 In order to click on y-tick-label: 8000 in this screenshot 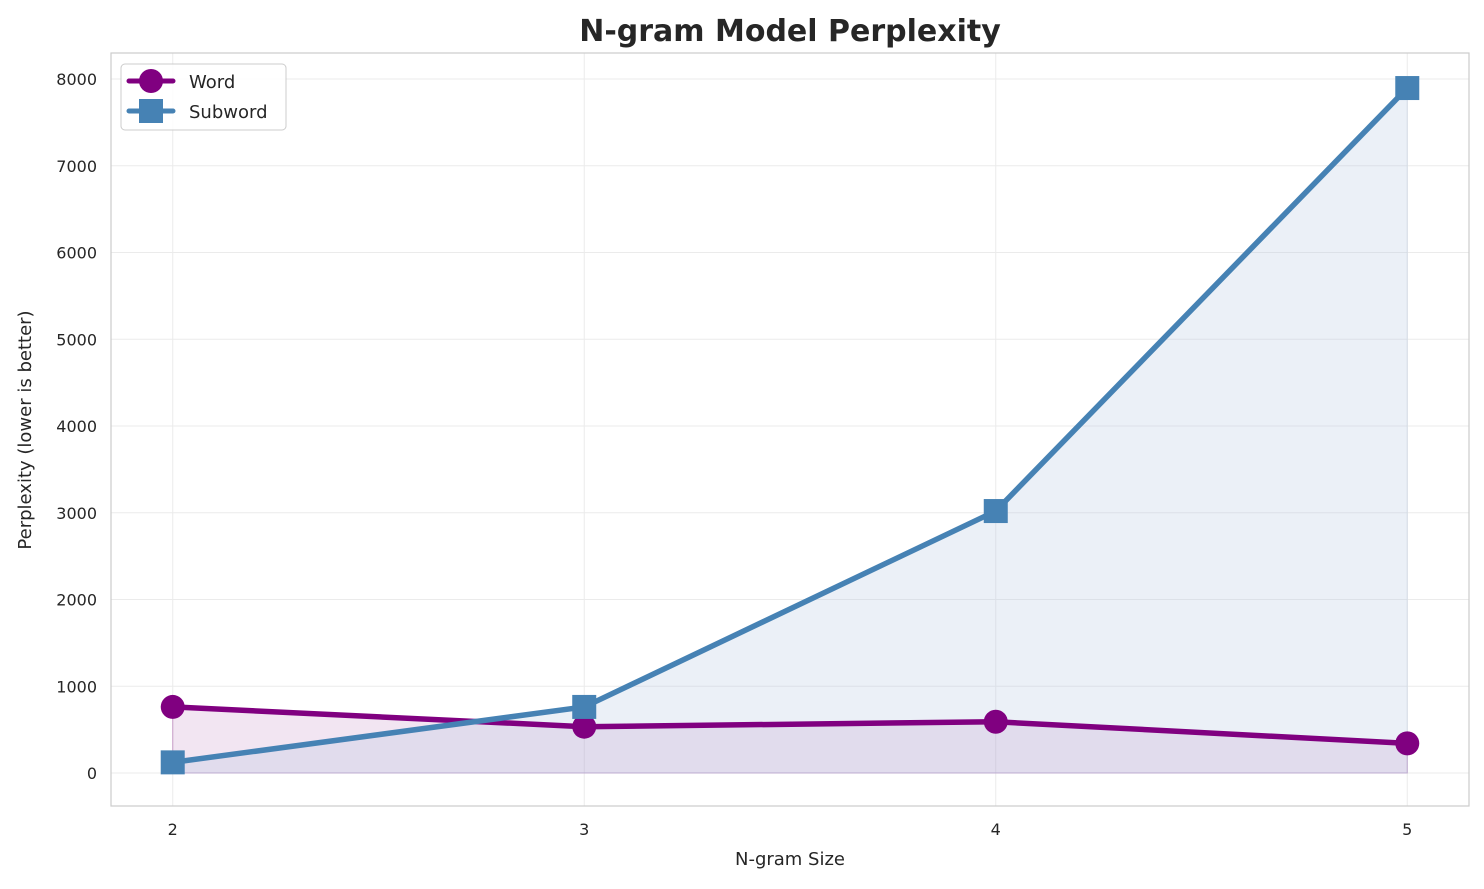, I will do `click(76, 79)`.